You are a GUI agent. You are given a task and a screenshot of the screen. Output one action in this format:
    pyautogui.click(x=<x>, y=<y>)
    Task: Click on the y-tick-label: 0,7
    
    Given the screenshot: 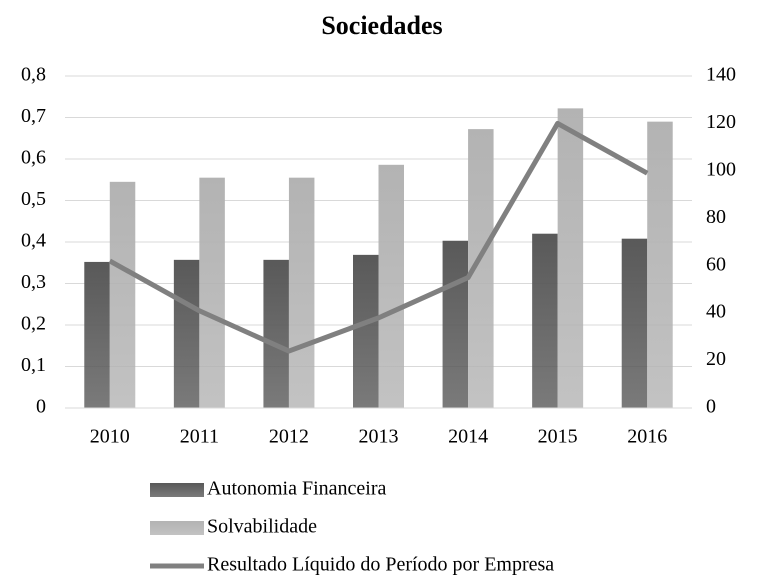 What is the action you would take?
    pyautogui.click(x=33, y=116)
    